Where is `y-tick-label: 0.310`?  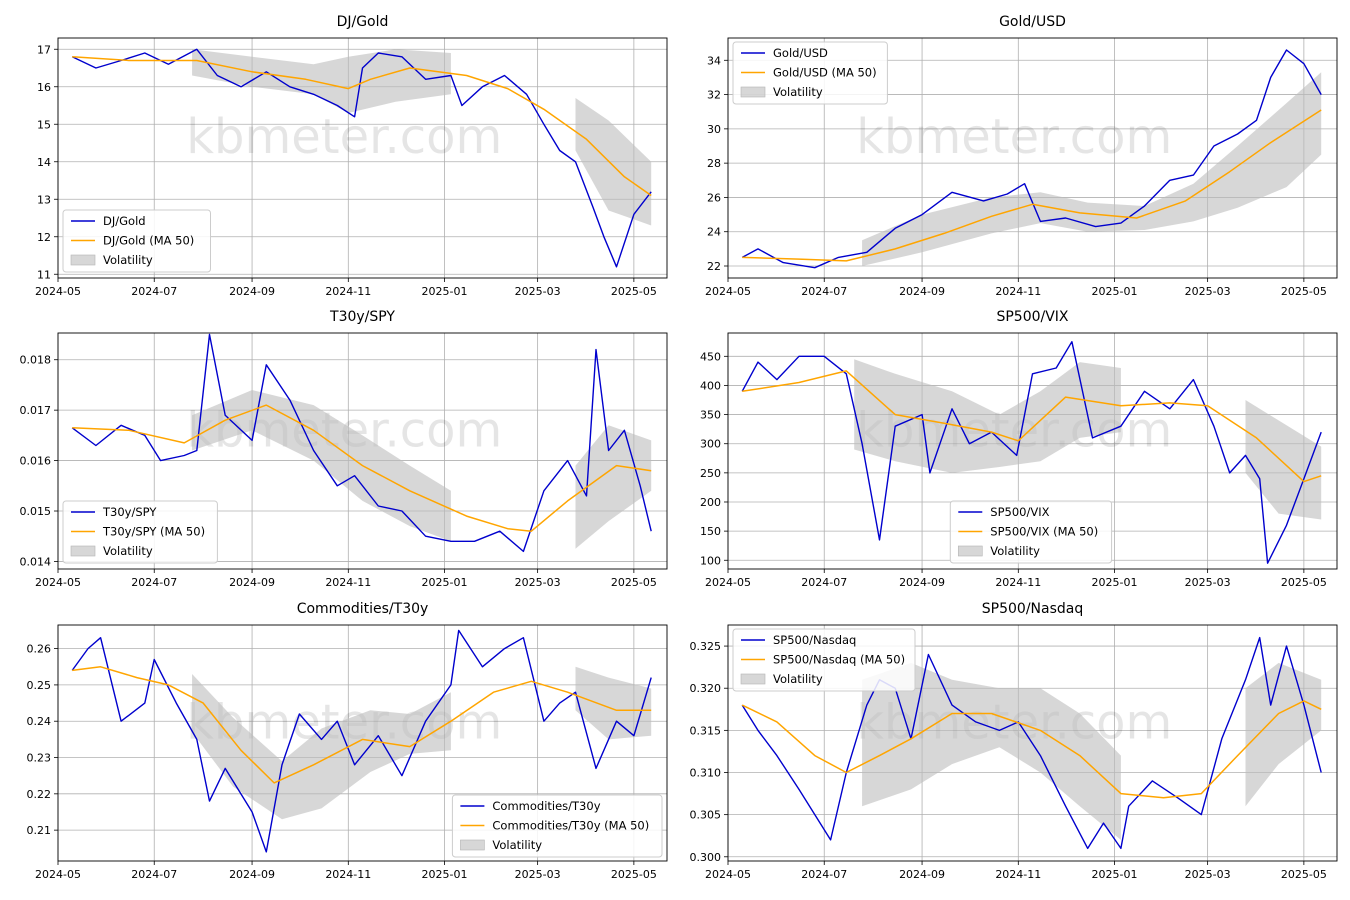 y-tick-label: 0.310 is located at coordinates (706, 773).